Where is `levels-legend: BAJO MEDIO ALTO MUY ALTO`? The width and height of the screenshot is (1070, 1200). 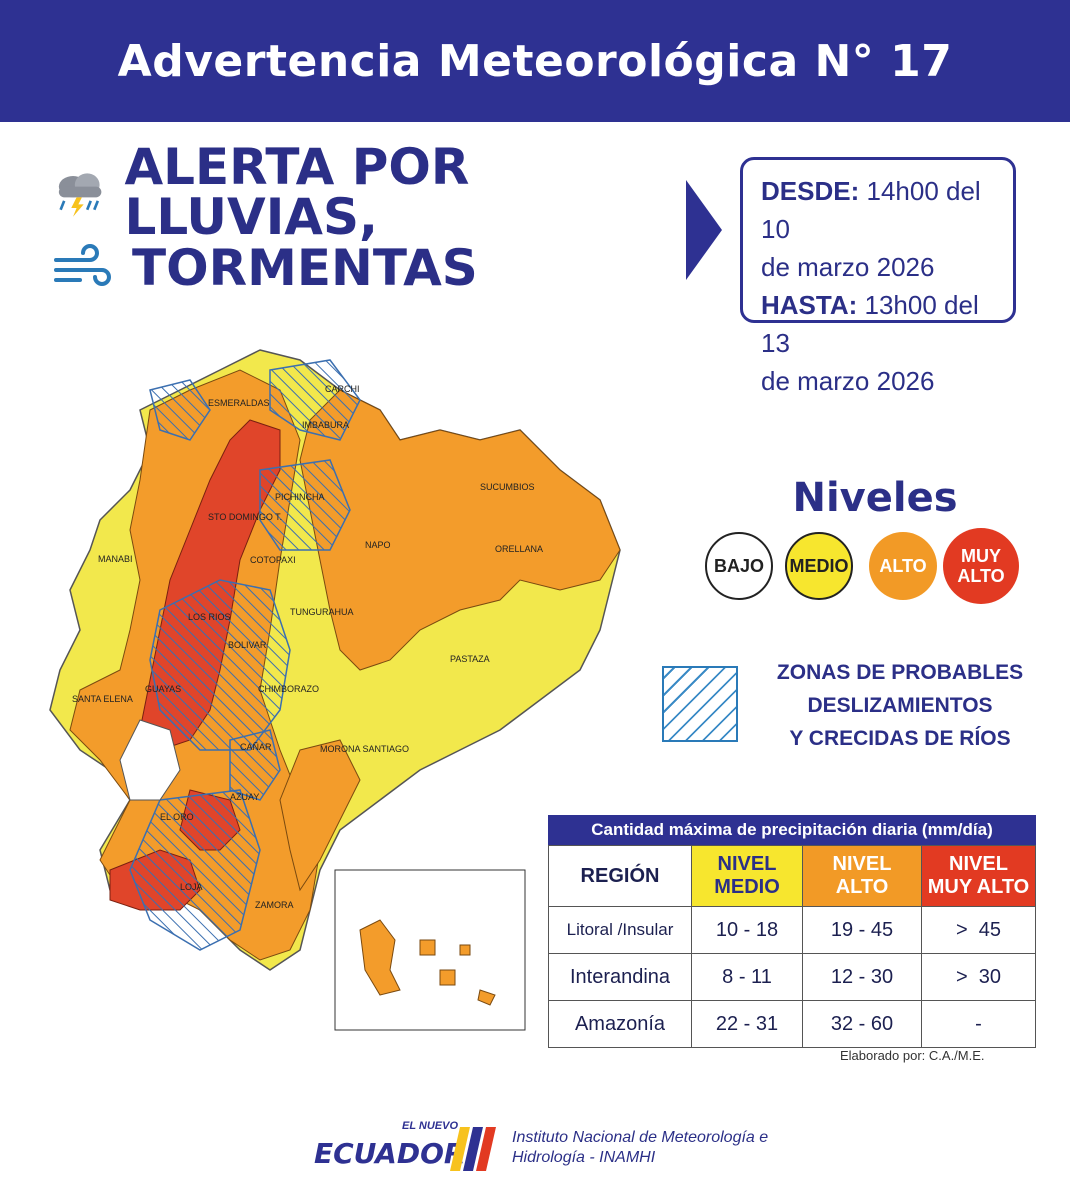 levels-legend: BAJO MEDIO ALTO MUY ALTO is located at coordinates (865, 566).